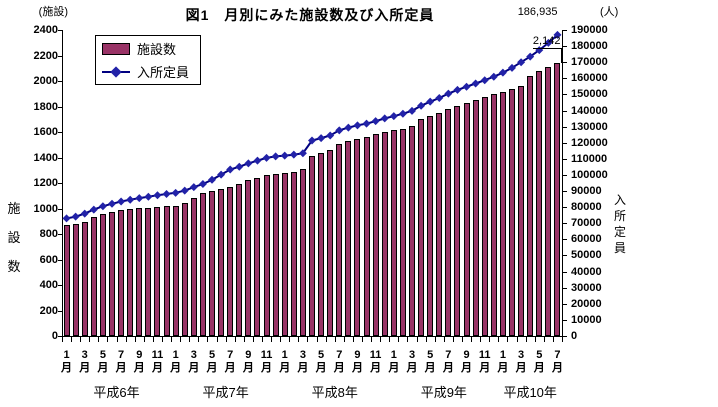  I want to click on year-label: 平成6年, so click(116, 392).